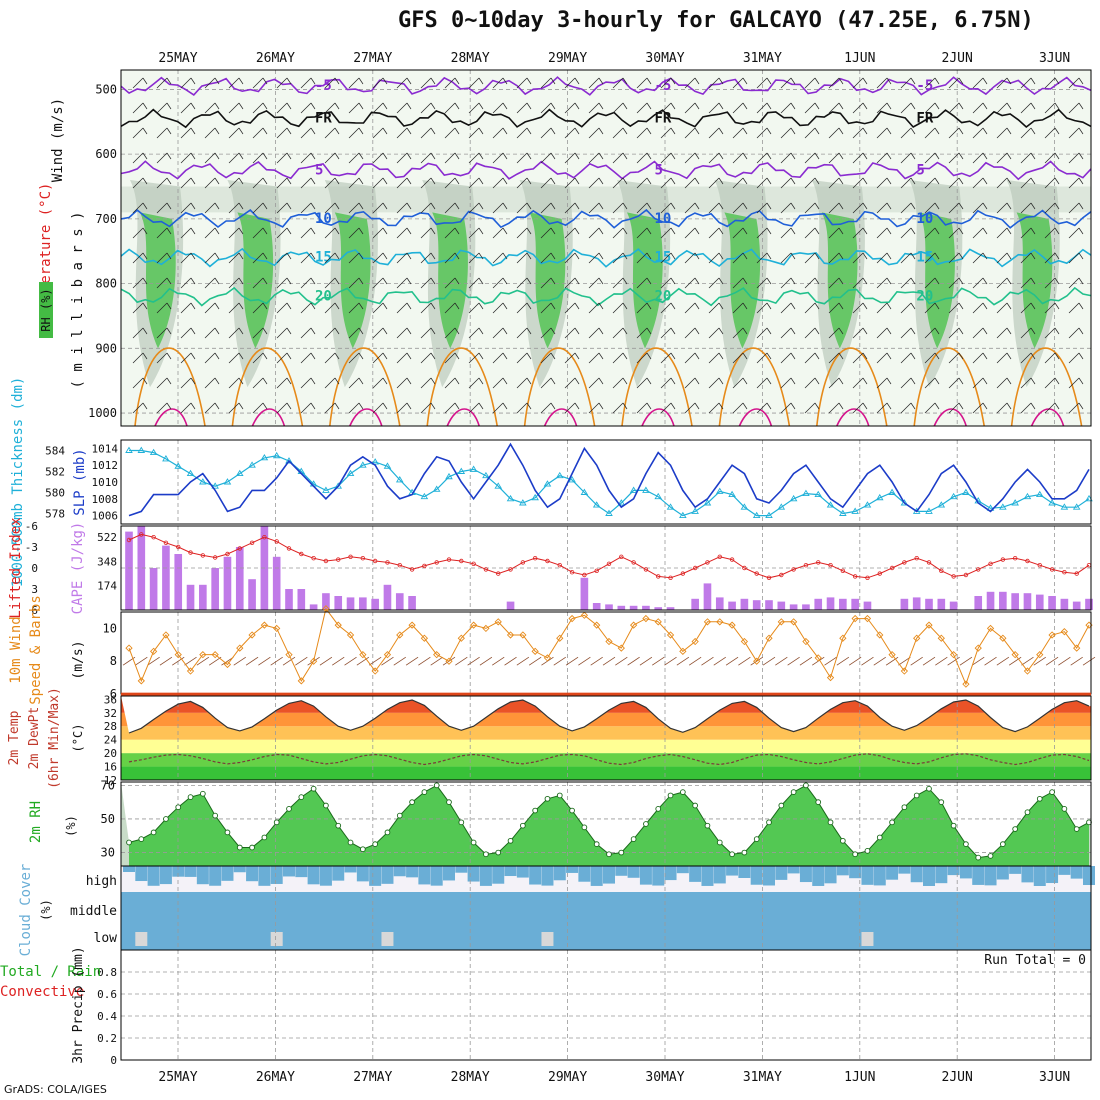 The width and height of the screenshot is (1100, 1100). Describe the element at coordinates (141, 939) in the screenshot. I see `cloud-low-bar` at that location.